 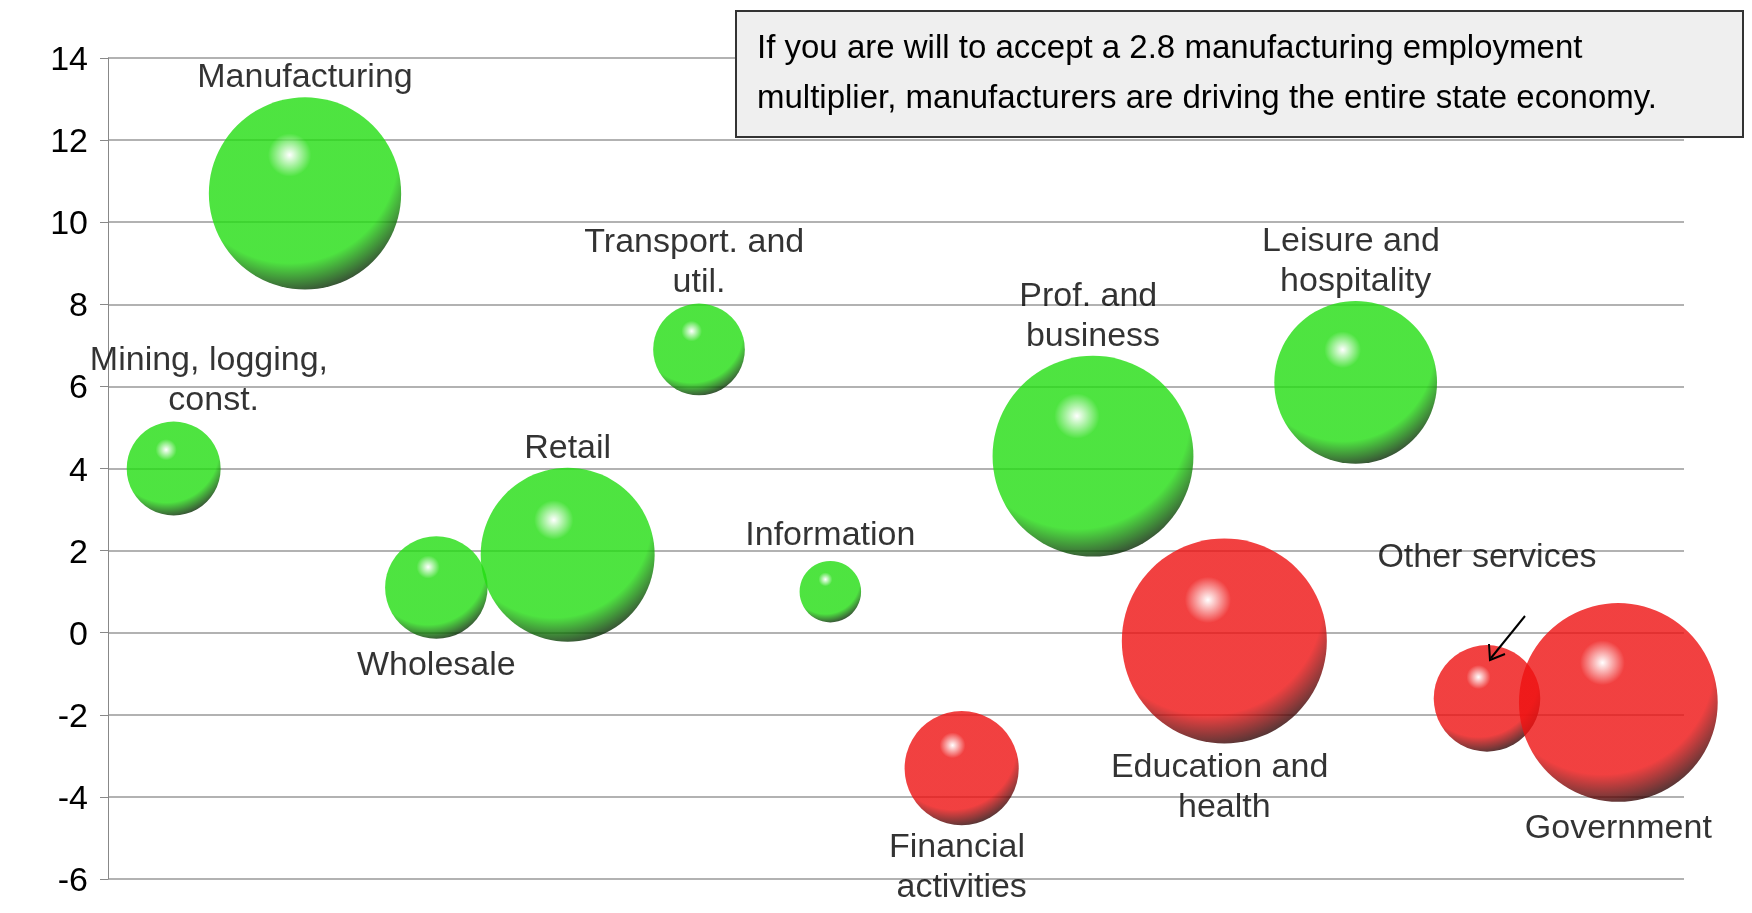 What do you see at coordinates (1618, 825) in the screenshot?
I see `series-label: Government` at bounding box center [1618, 825].